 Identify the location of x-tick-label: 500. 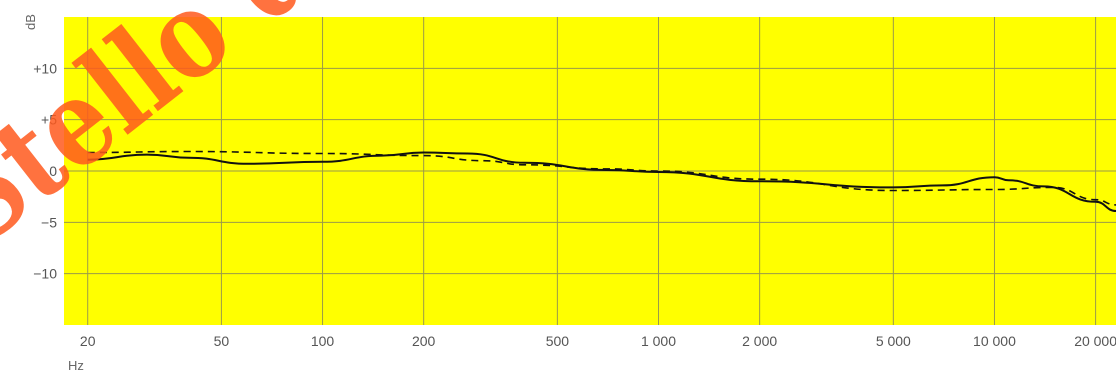
(558, 341).